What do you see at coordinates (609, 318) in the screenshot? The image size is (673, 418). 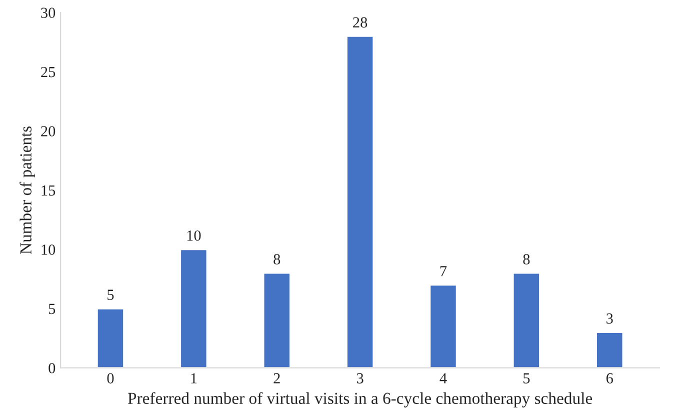 I see `data-label: 3` at bounding box center [609, 318].